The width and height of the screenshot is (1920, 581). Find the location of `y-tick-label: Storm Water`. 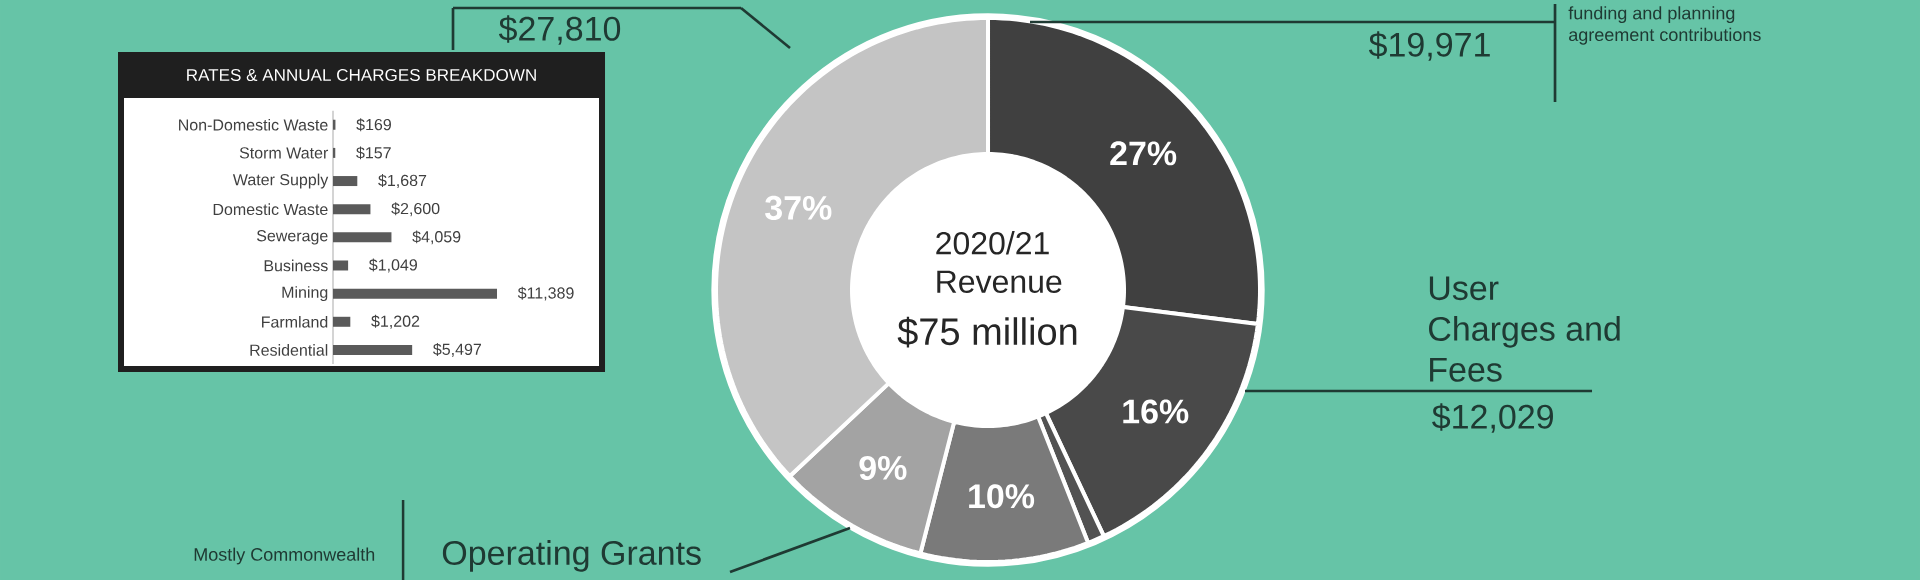

y-tick-label: Storm Water is located at coordinates (284, 153).